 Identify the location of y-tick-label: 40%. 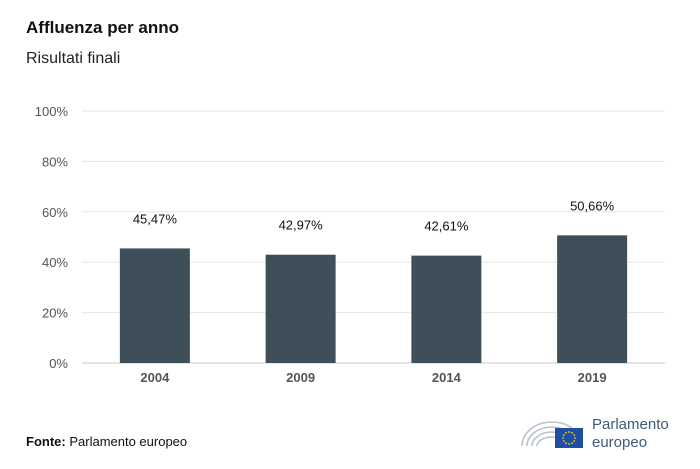
(55, 262).